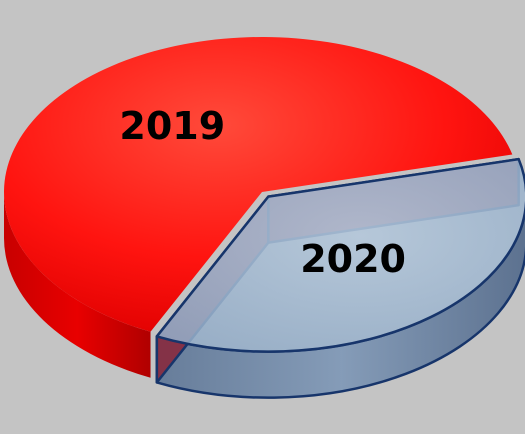 The image size is (525, 434). What do you see at coordinates (172, 126) in the screenshot?
I see `pie-label-2019: 2019` at bounding box center [172, 126].